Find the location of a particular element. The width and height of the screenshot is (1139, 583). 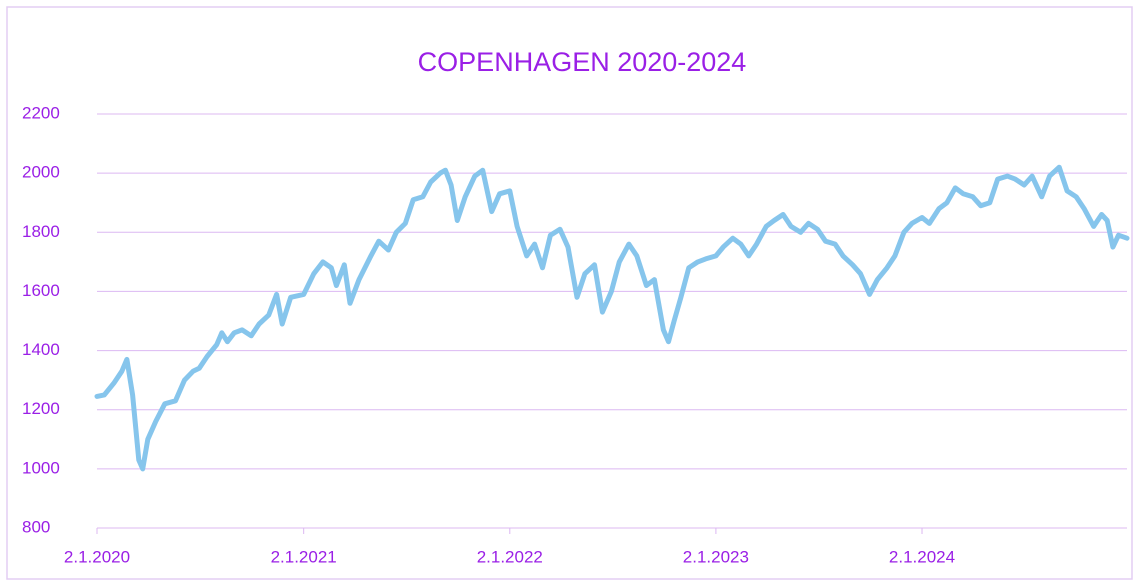

x-tick-label: 2.1.2021 is located at coordinates (304, 556).